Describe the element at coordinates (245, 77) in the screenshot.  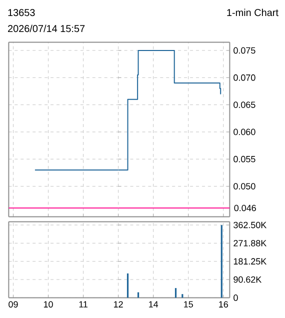
I see `y-tick-label: 0.070` at that location.